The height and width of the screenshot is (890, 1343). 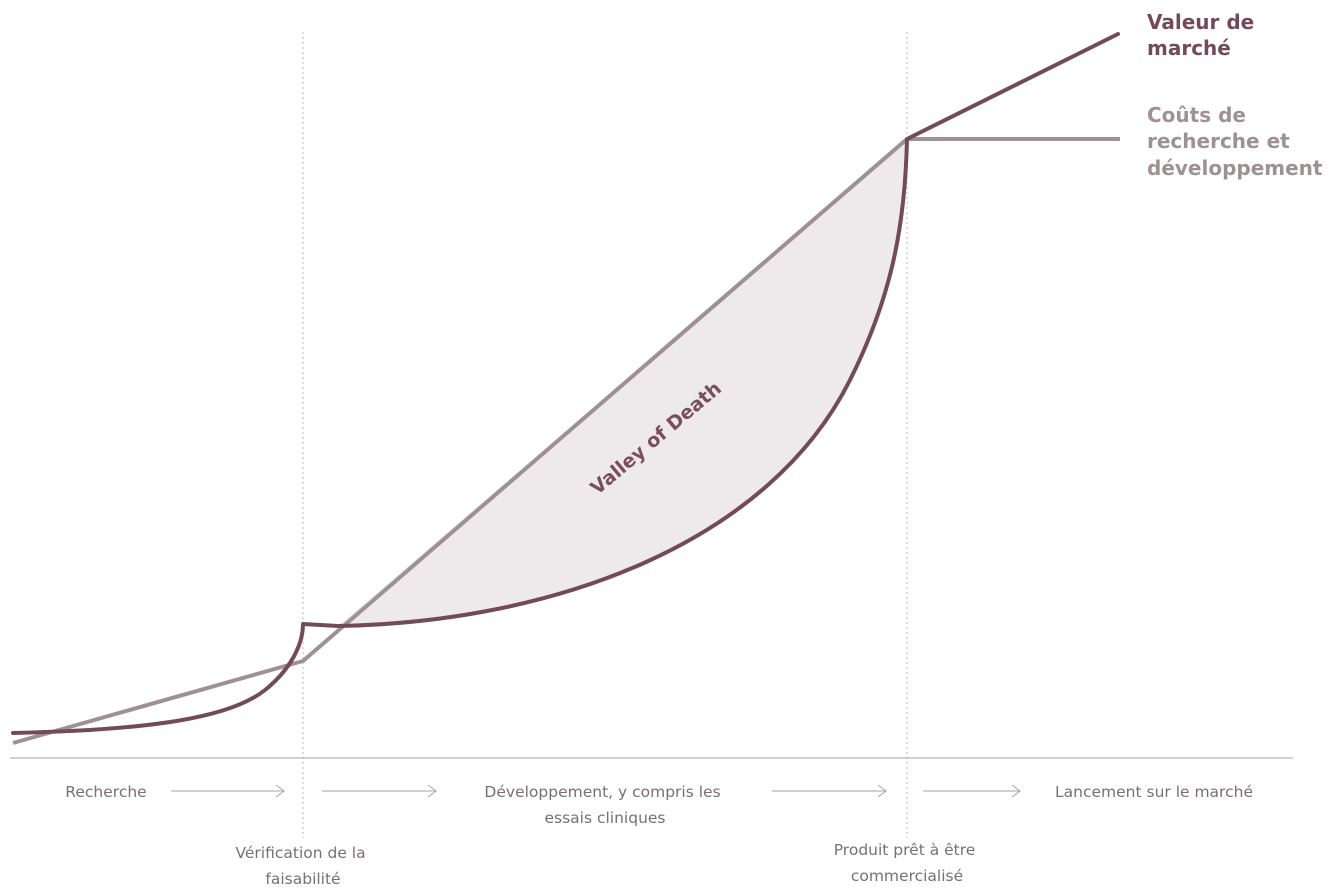 I want to click on milestone-feasibility-label: Vérification de la faisabilité, so click(x=302, y=866).